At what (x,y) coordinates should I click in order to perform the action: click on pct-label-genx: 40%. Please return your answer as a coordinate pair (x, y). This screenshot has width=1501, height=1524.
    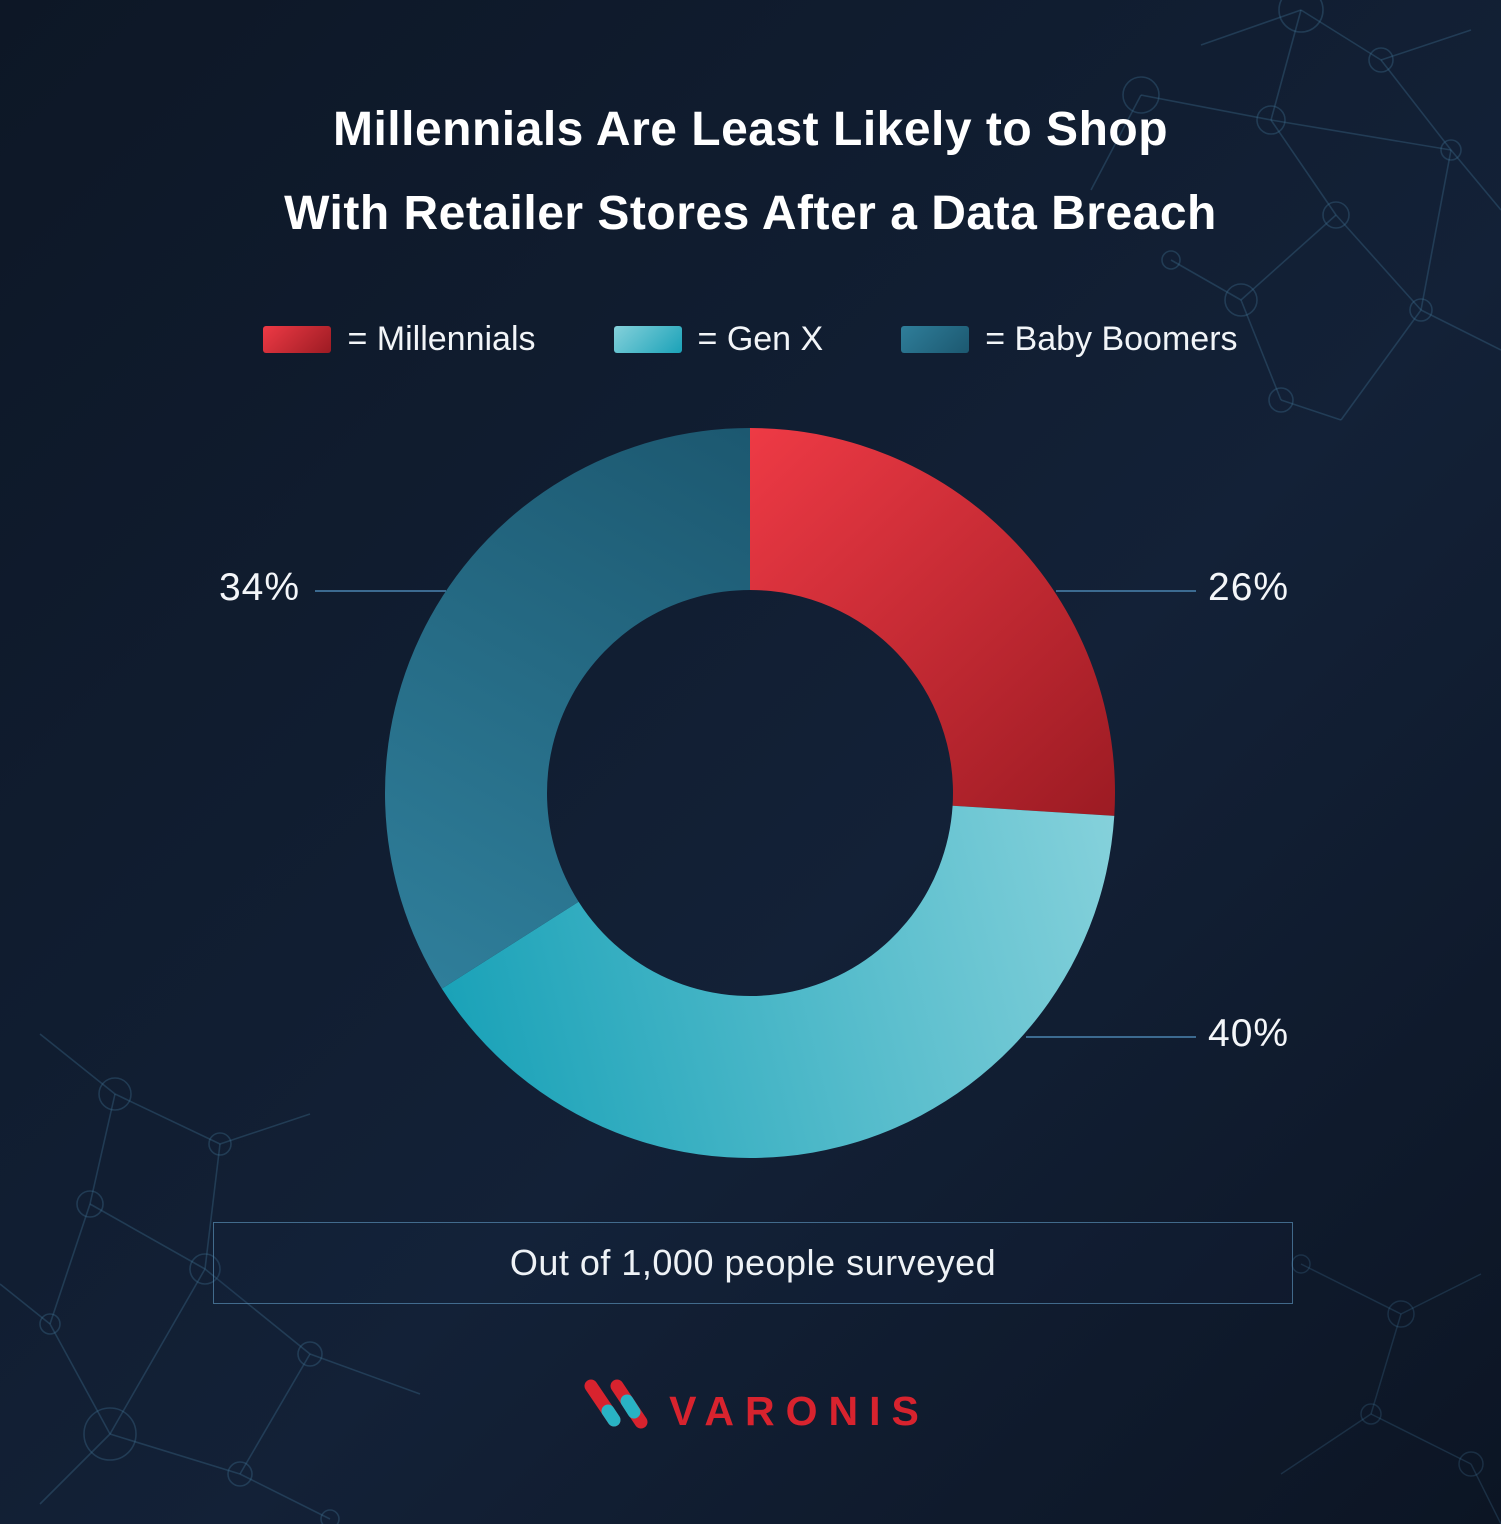
    Looking at the image, I should click on (1249, 1033).